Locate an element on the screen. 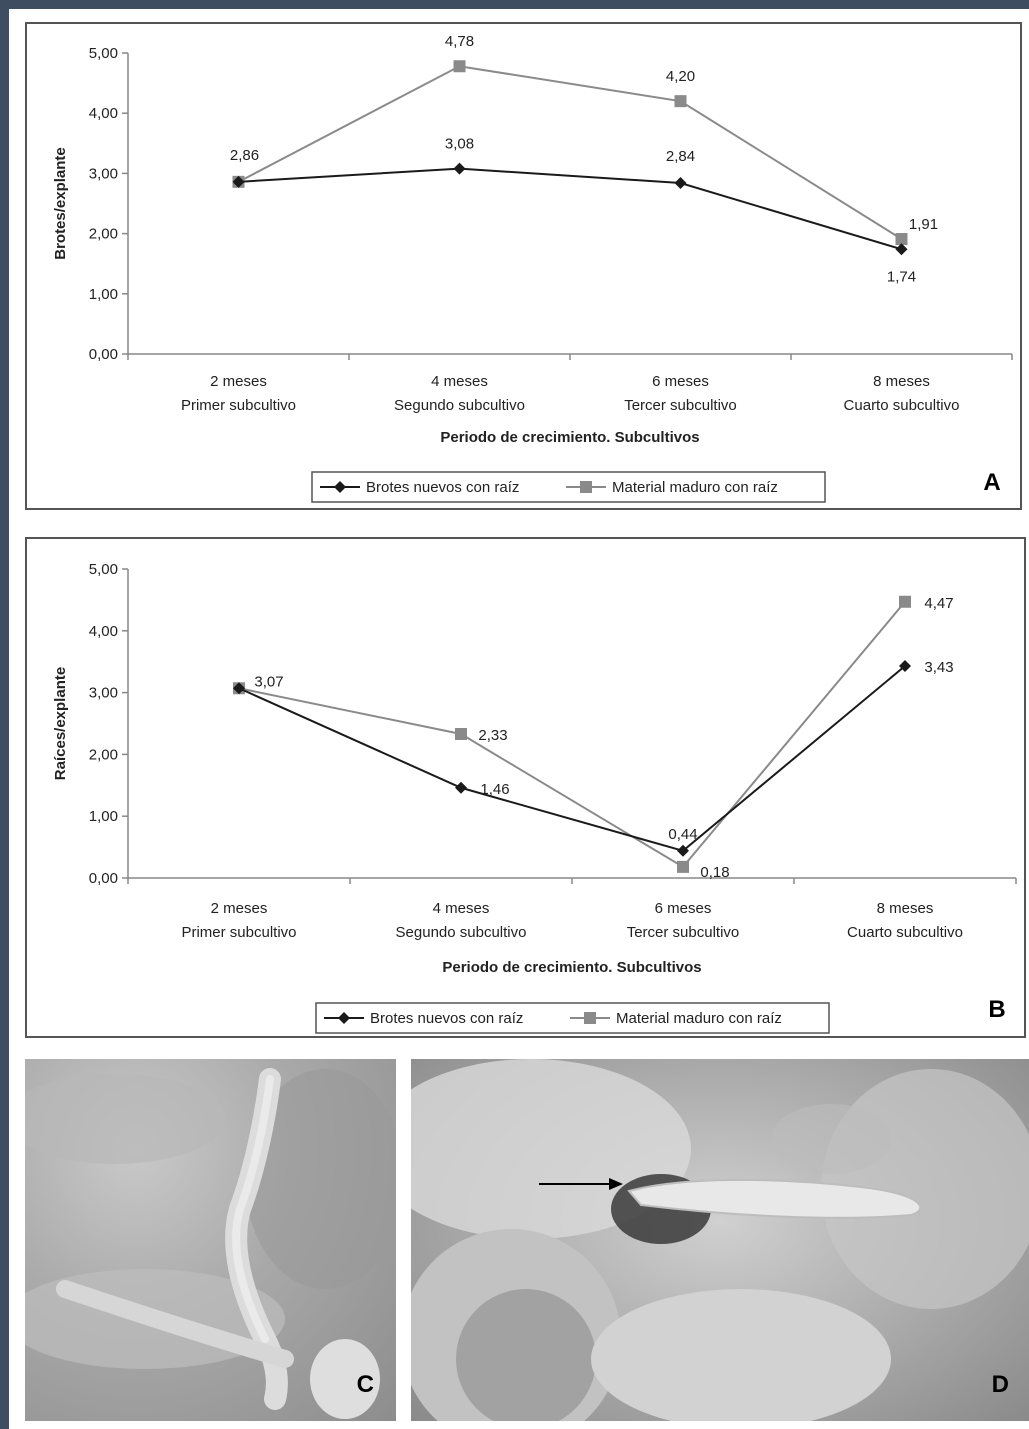 The width and height of the screenshot is (1029, 1429). data-label: 0,44 is located at coordinates (682, 834).